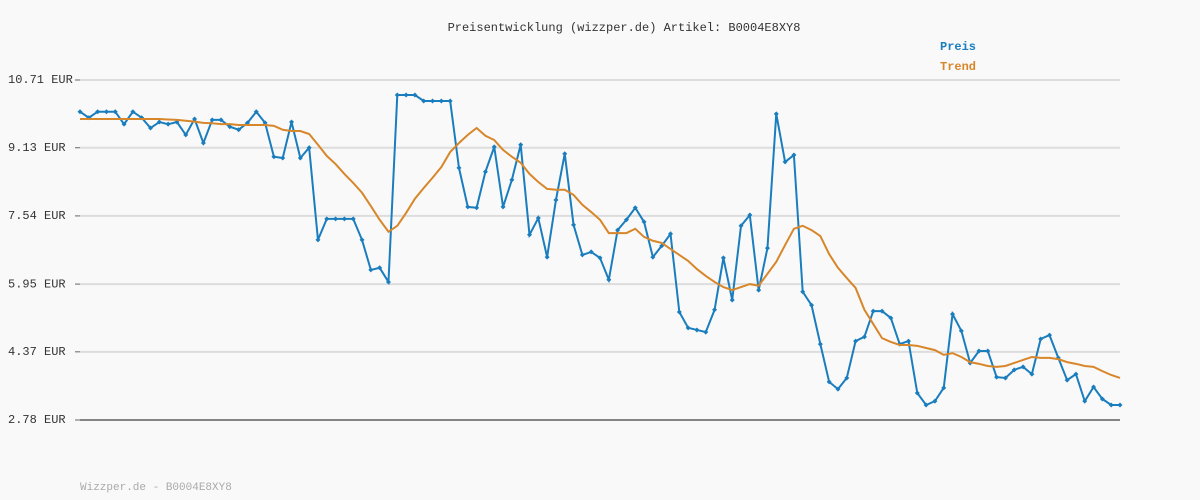 The image size is (1200, 500). What do you see at coordinates (37, 216) in the screenshot?
I see `y-tick-label: 7.54 EUR` at bounding box center [37, 216].